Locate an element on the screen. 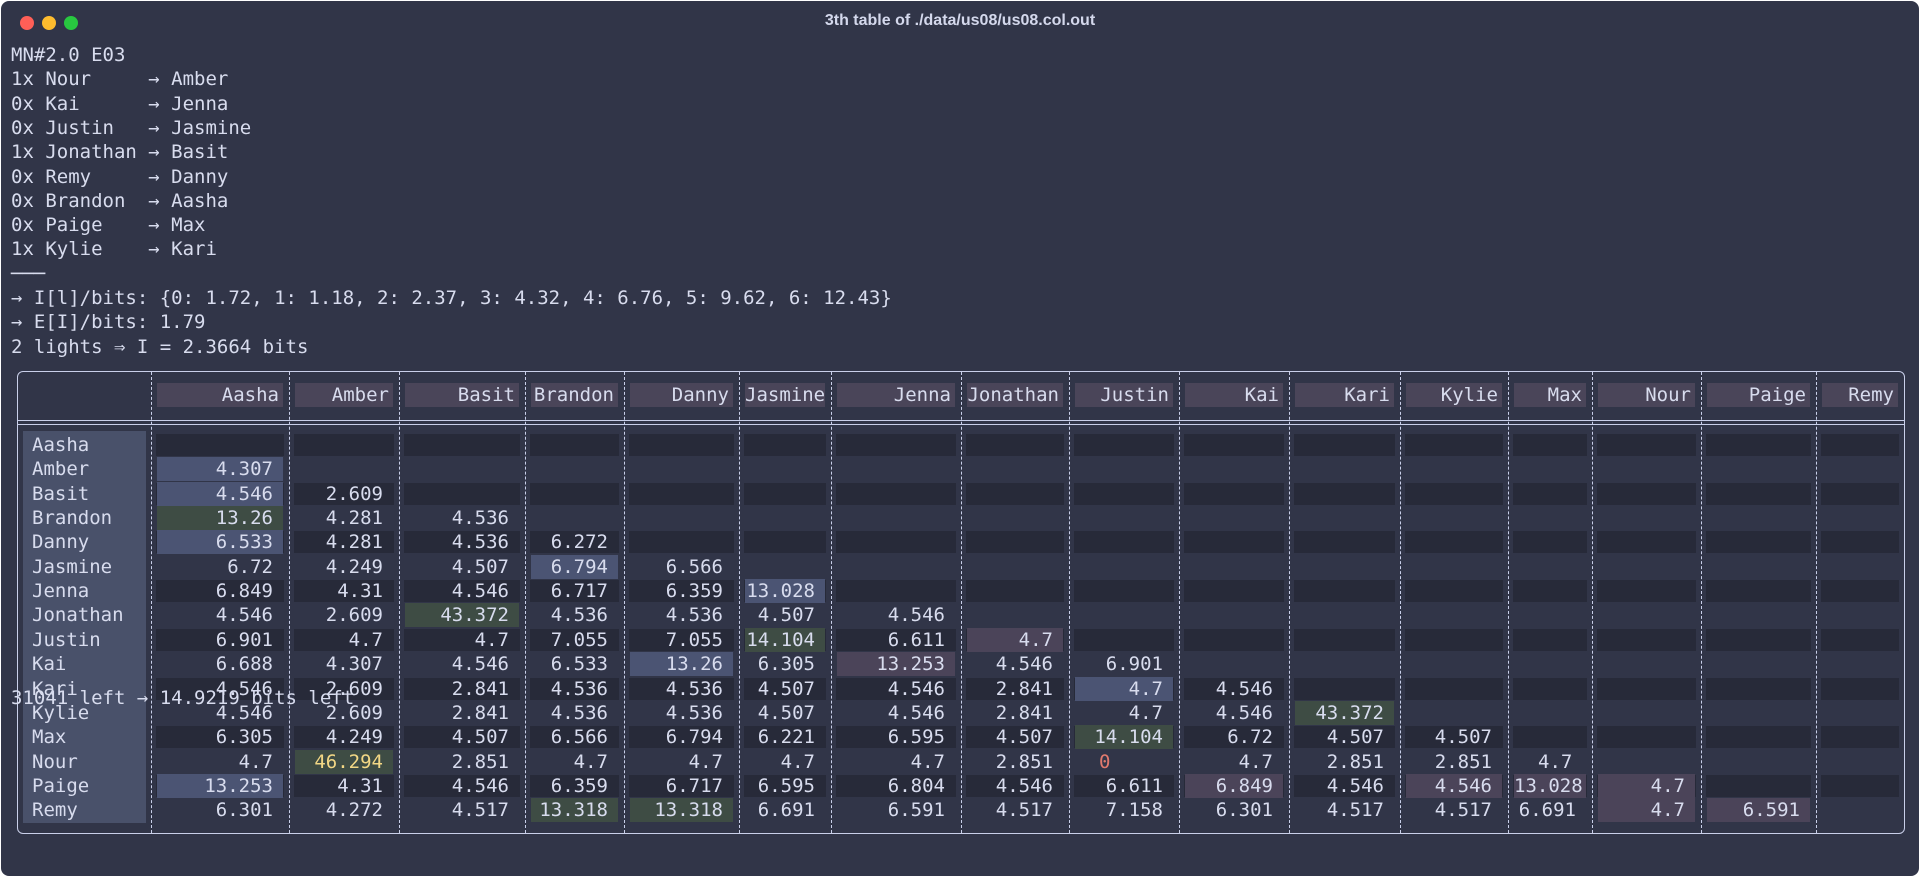 The image size is (1922, 879). table-cell: 4.31 is located at coordinates (360, 785).